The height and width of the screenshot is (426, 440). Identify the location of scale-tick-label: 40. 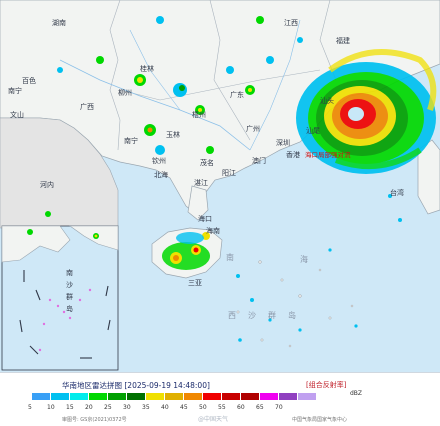
(165, 407).